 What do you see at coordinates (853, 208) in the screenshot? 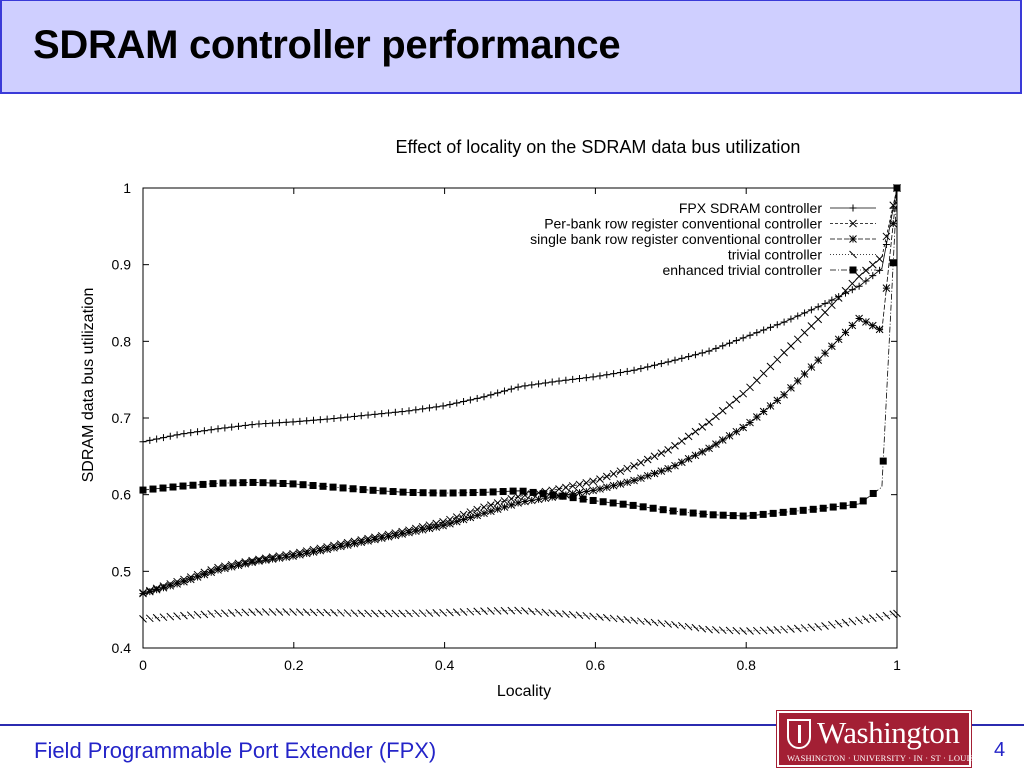
I see `legend-marker` at bounding box center [853, 208].